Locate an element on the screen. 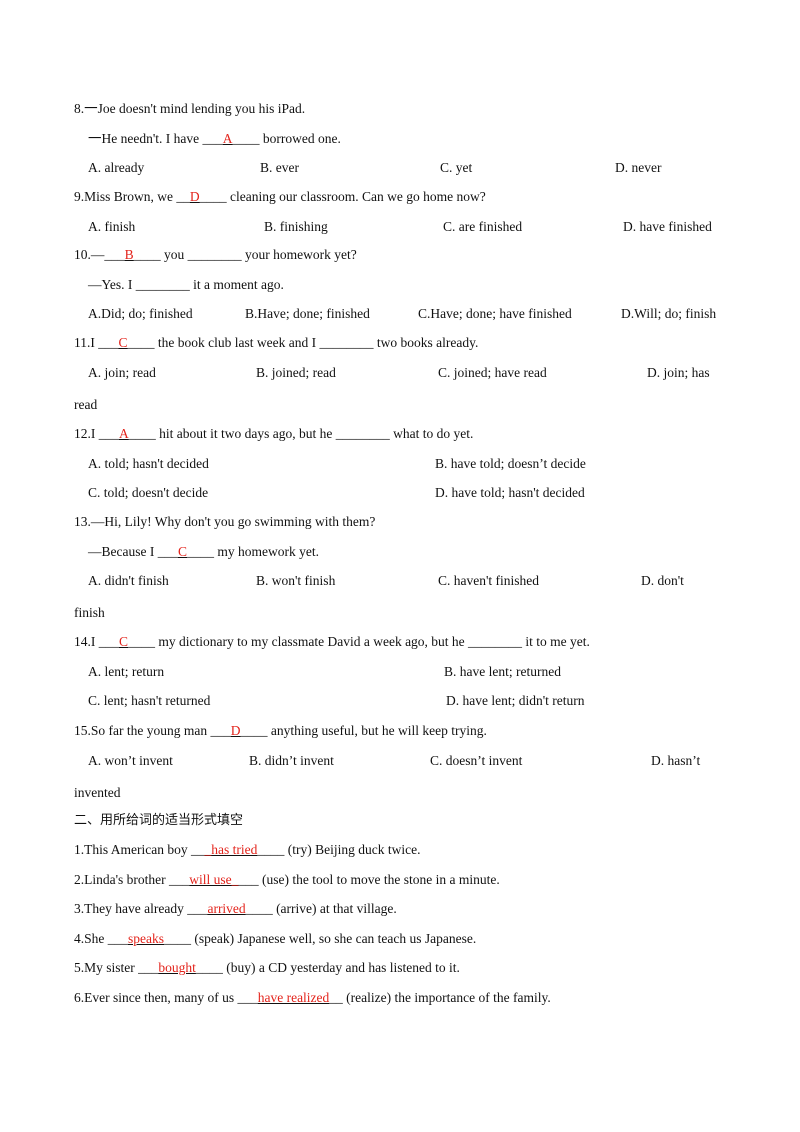 The width and height of the screenshot is (800, 1132). question-text: ____ borrowed one. is located at coordinates (286, 138).